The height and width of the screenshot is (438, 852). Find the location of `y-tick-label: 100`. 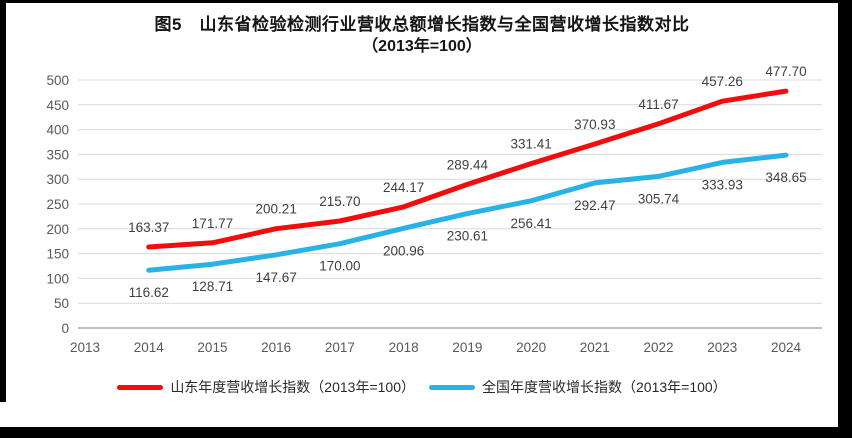

y-tick-label: 100 is located at coordinates (57, 278).